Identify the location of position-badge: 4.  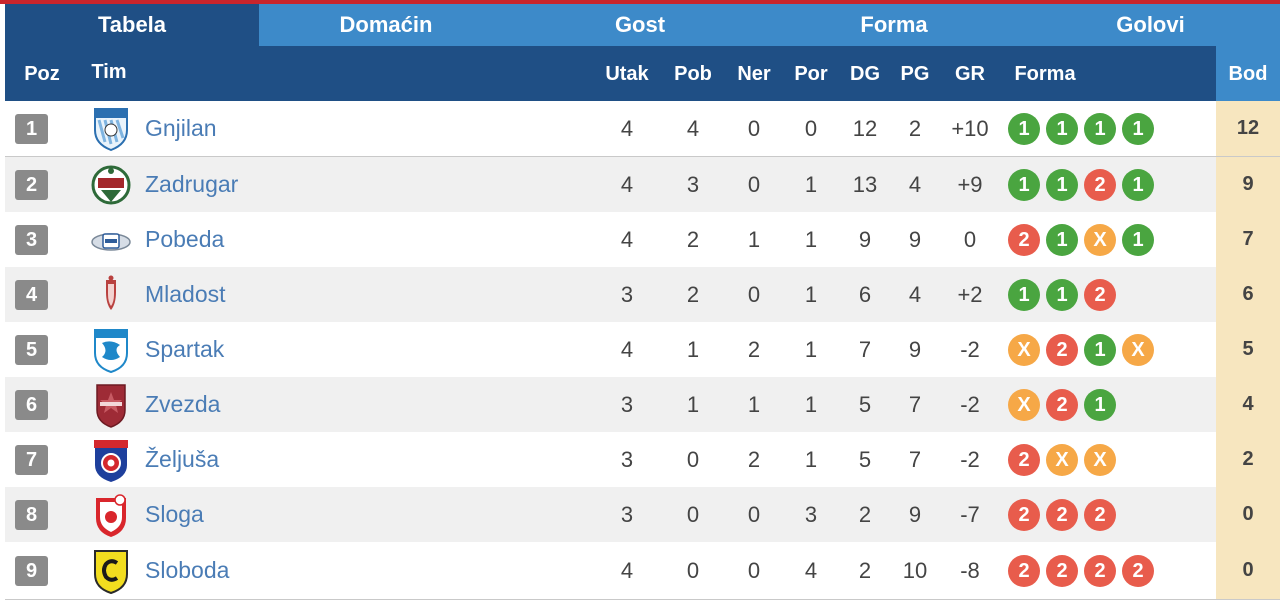
(31, 295).